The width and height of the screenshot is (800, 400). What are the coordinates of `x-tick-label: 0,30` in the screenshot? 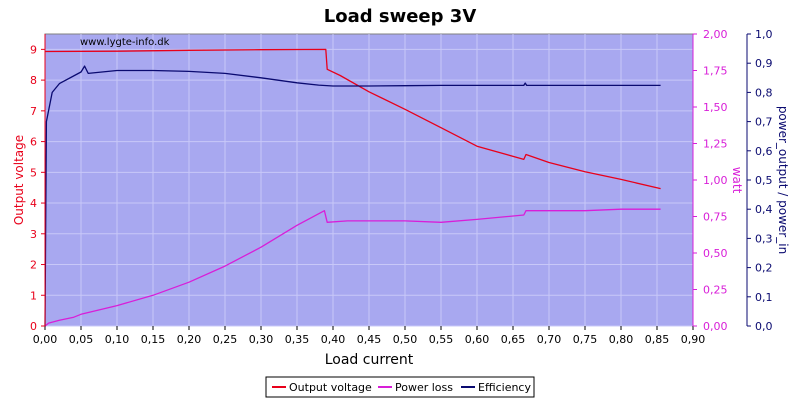 It's located at (261, 339).